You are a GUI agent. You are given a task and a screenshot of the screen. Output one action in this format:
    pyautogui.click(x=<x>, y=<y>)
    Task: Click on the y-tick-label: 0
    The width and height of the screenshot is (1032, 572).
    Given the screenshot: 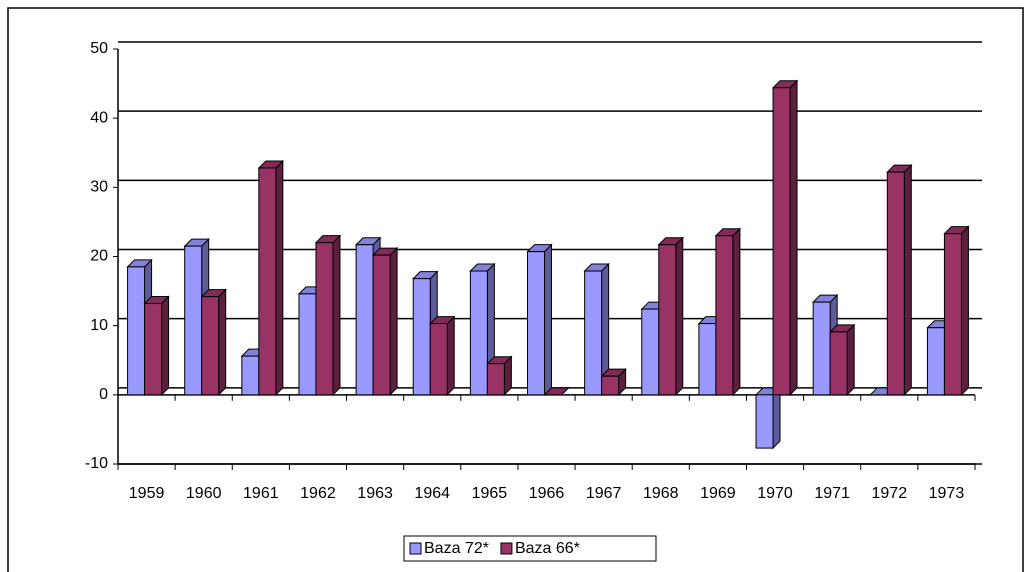 What is the action you would take?
    pyautogui.click(x=103, y=394)
    